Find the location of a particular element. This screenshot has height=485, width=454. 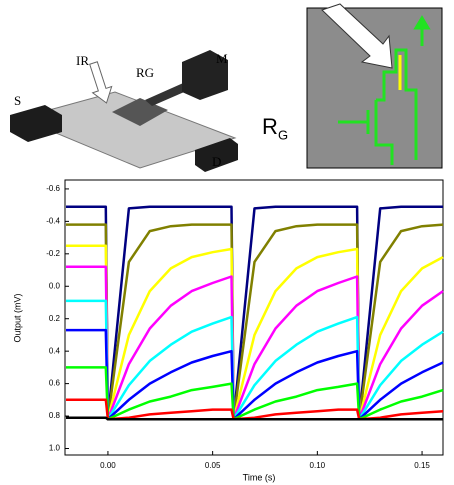

pad-d is located at coordinates (216, 155).